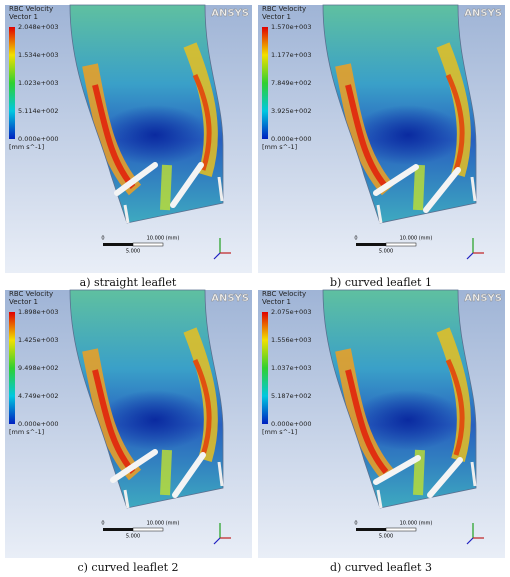 The width and height of the screenshot is (510, 577). I want to click on legend-tick-label: 1.023e+003, so click(38, 83).